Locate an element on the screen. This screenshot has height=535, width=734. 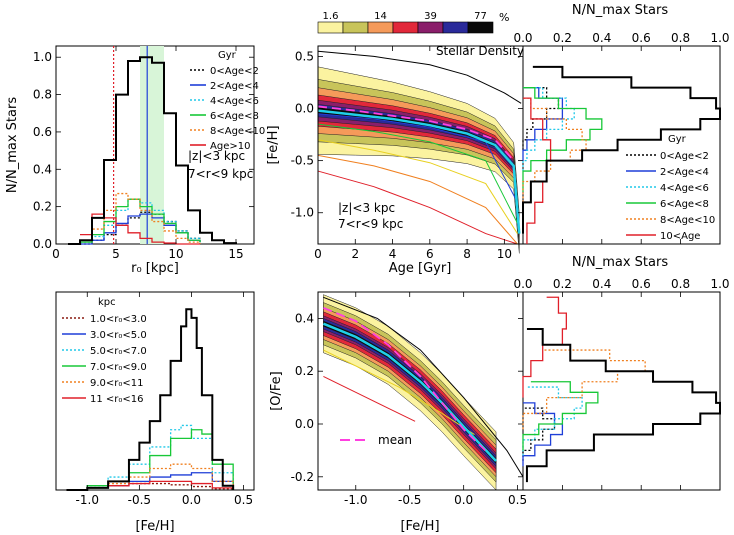
legend-label: 10<Age is located at coordinates (680, 236).